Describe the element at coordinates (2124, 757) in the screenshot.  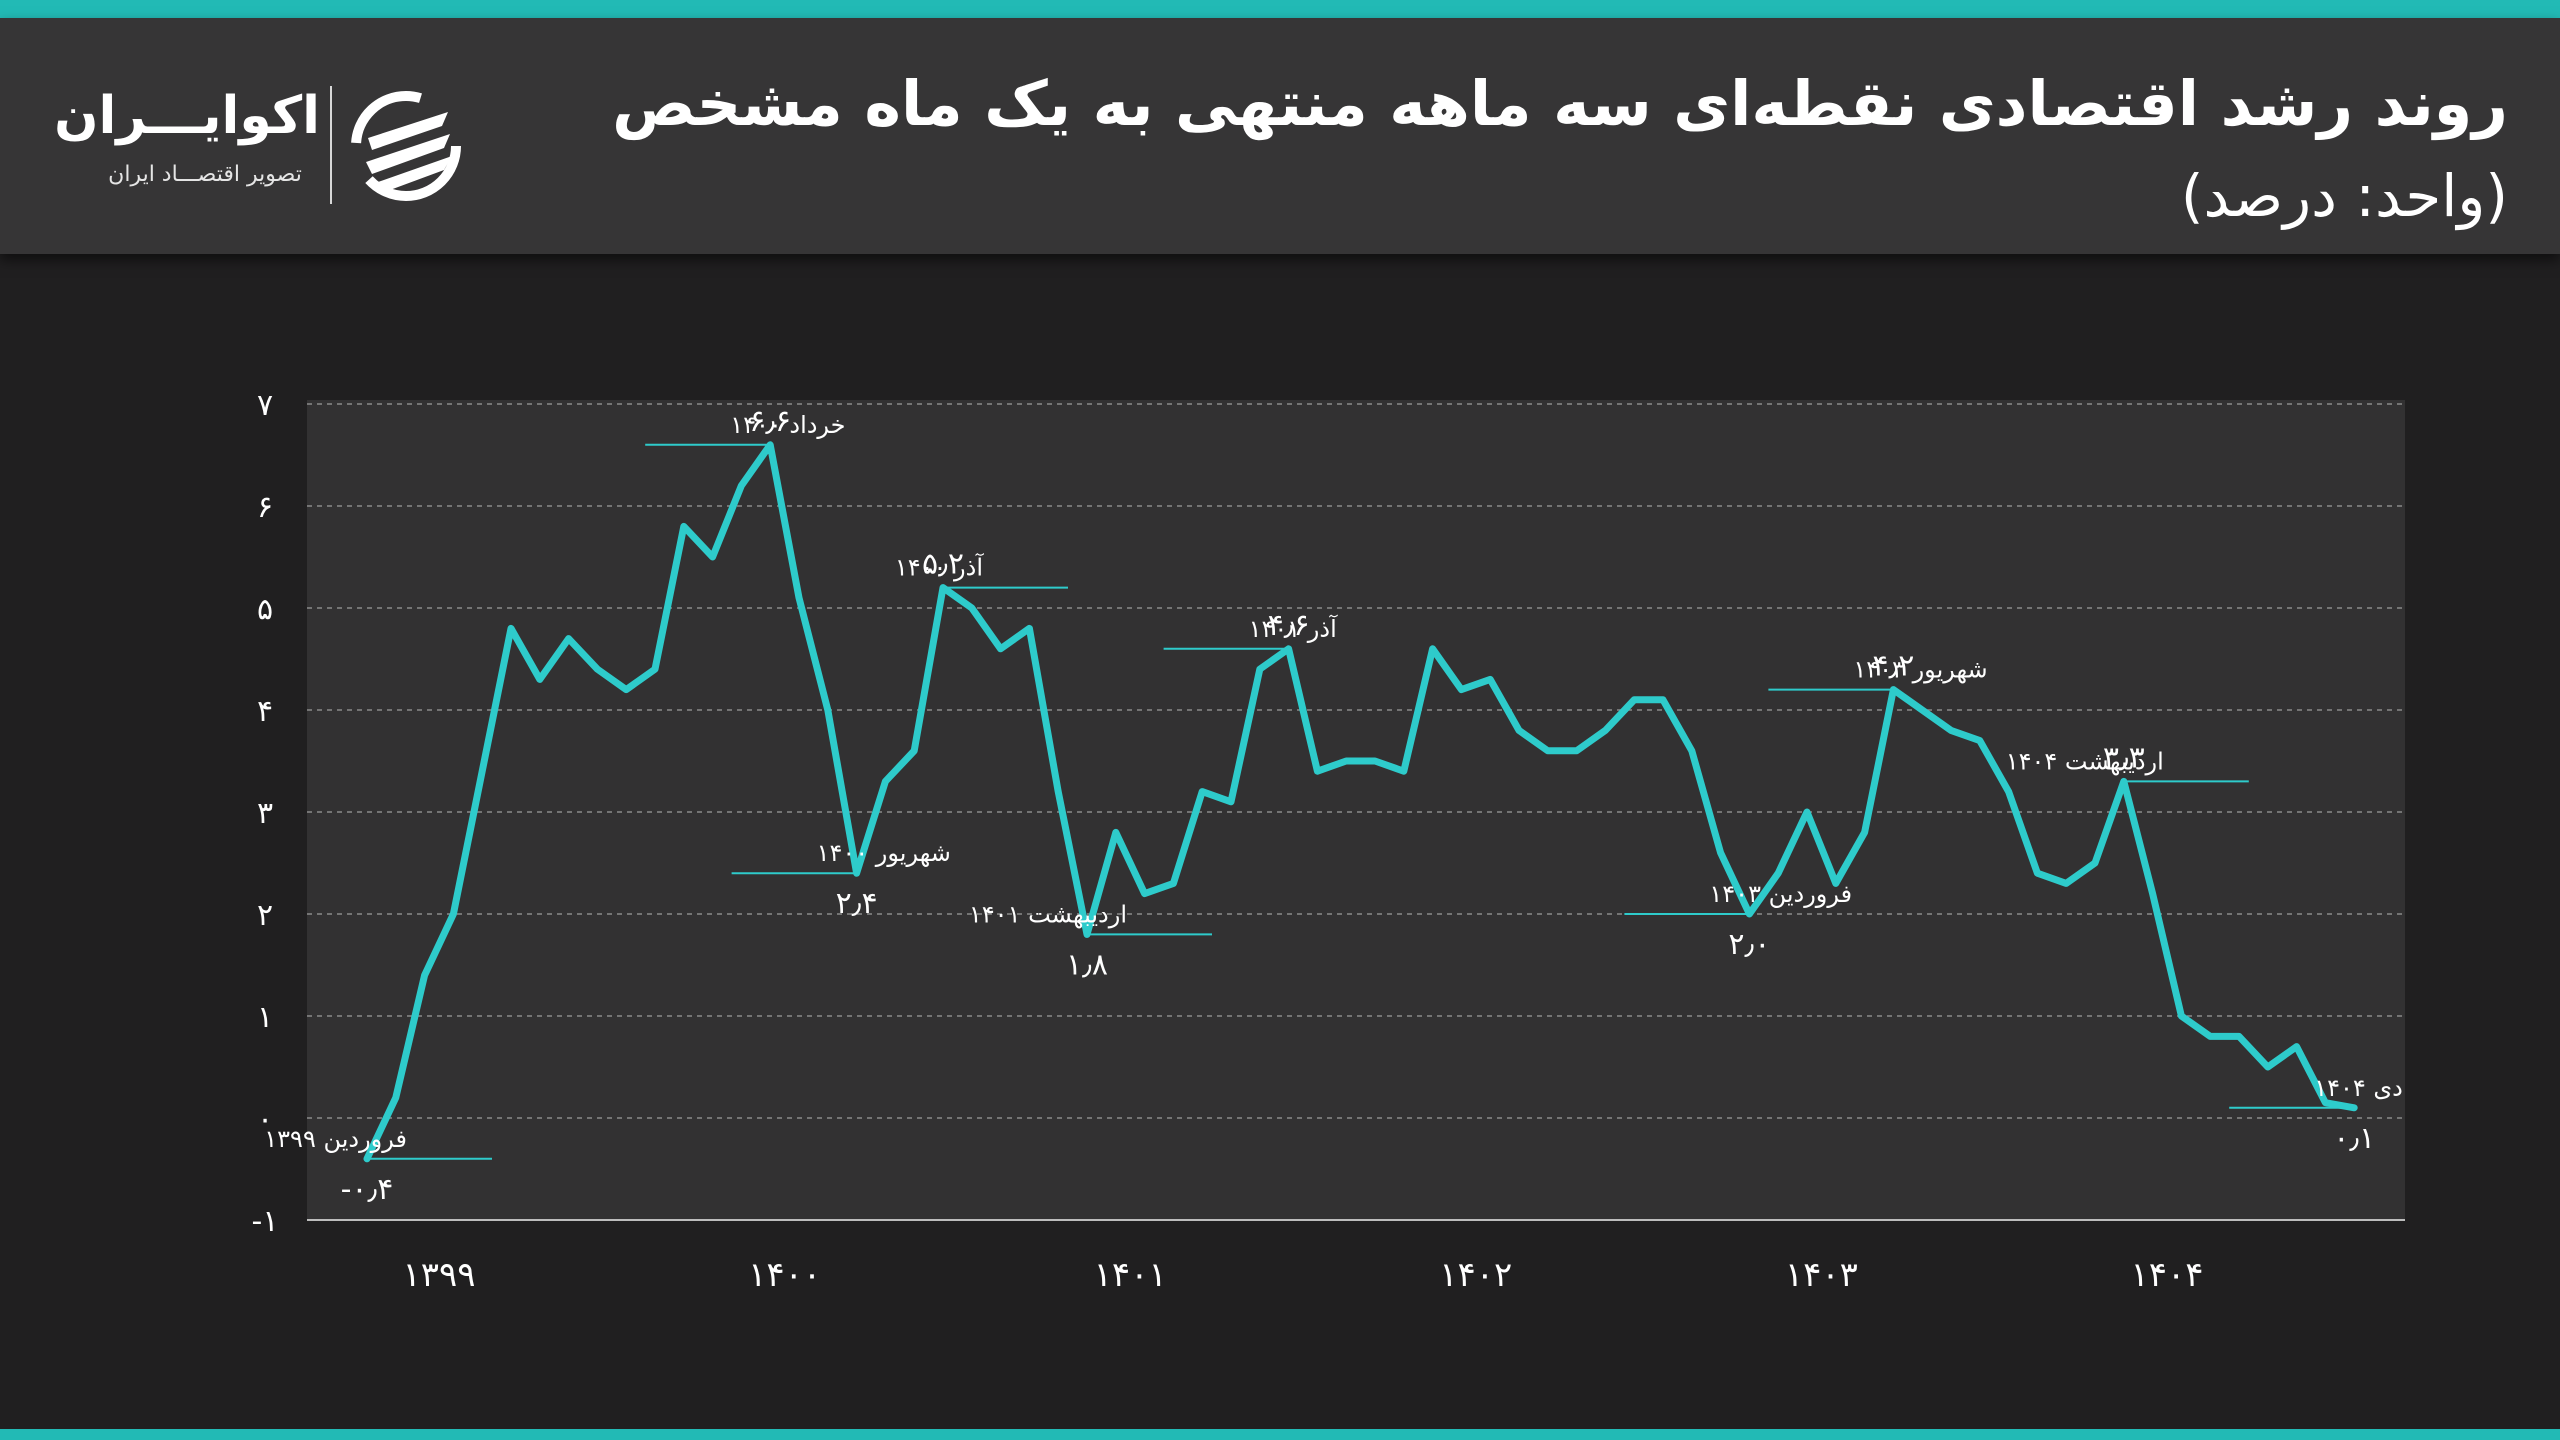
I see `annotation-value: ۳٫۳` at that location.